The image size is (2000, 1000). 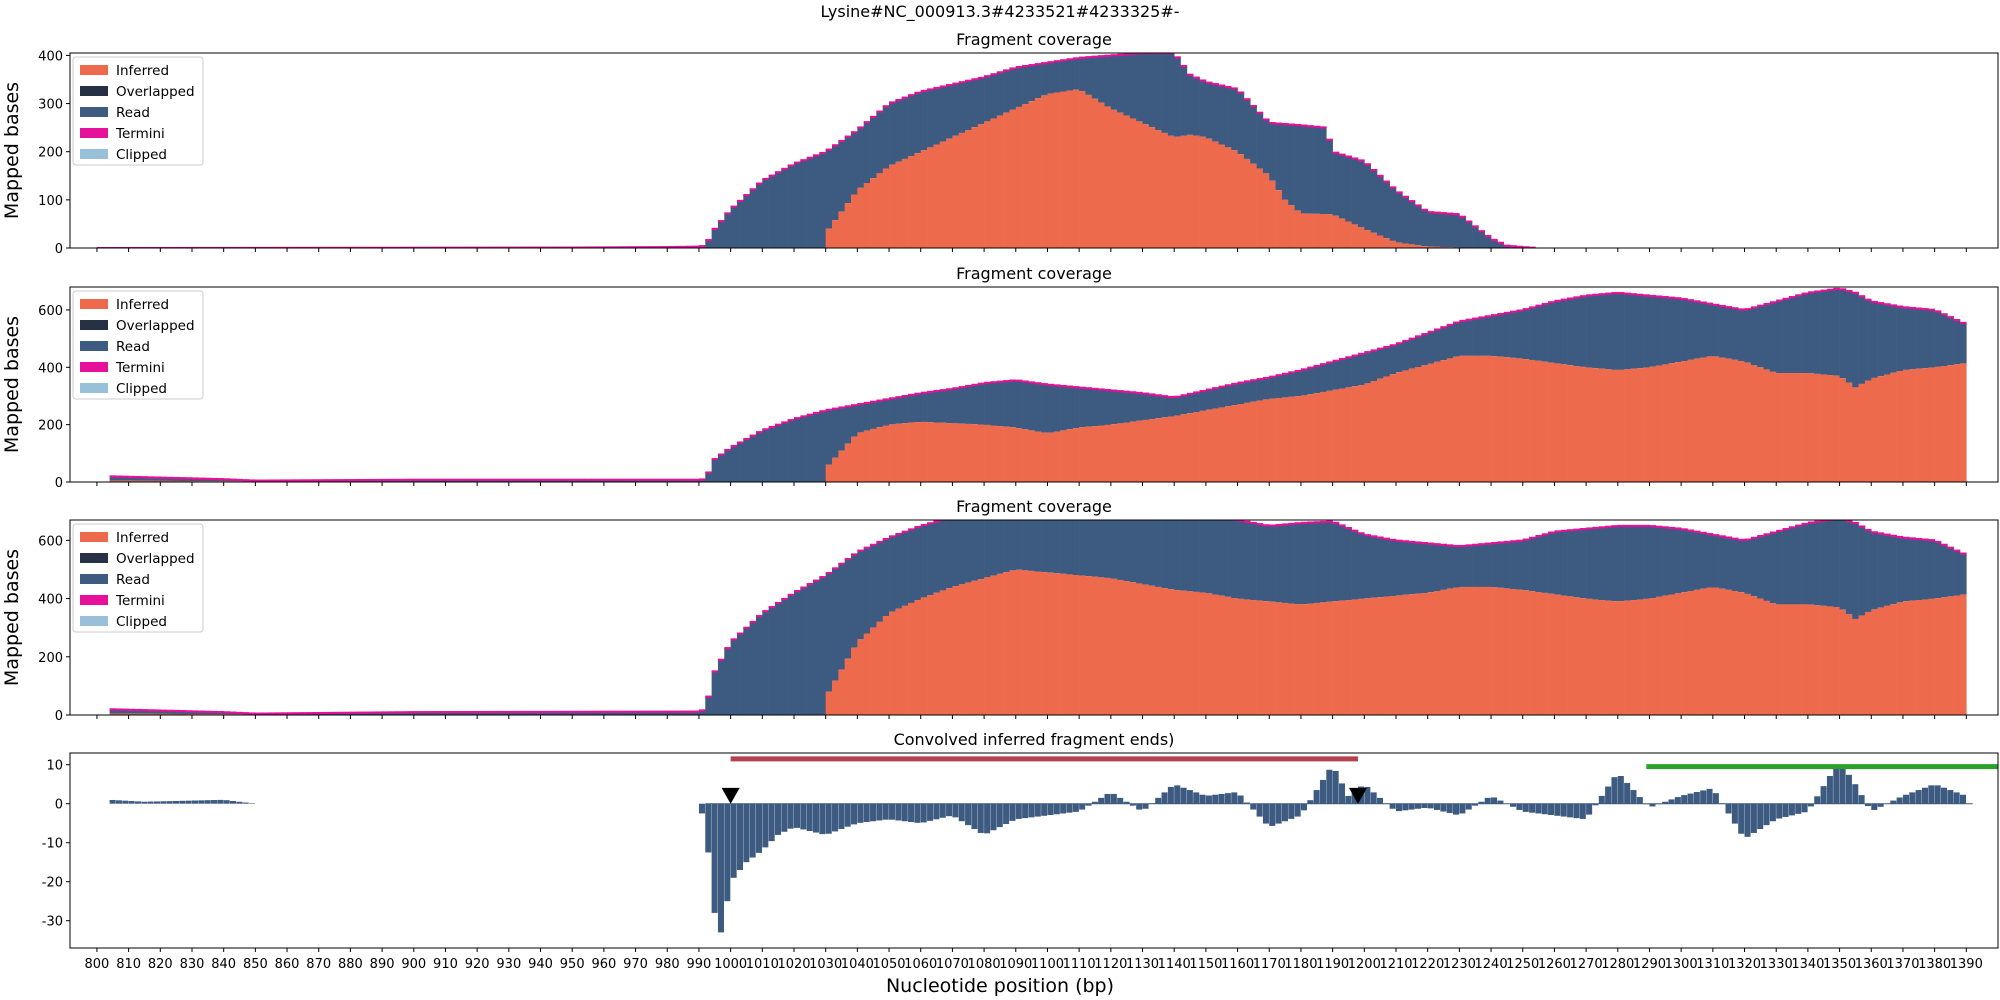 I want to click on x-tick-label: 1250, so click(x=1522, y=964).